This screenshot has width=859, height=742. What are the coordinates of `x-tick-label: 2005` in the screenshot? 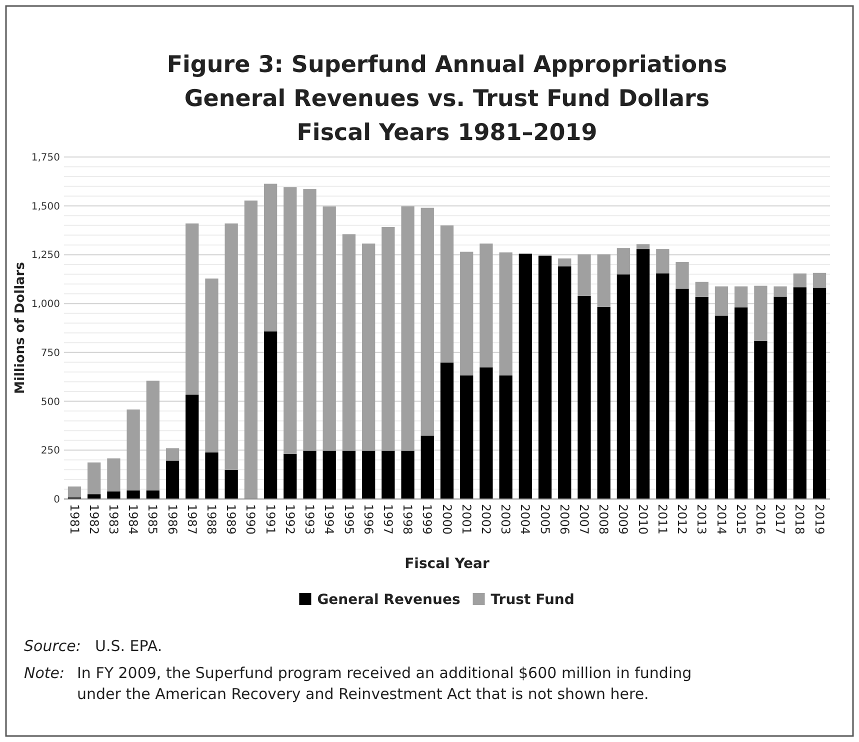 It's located at (545, 519).